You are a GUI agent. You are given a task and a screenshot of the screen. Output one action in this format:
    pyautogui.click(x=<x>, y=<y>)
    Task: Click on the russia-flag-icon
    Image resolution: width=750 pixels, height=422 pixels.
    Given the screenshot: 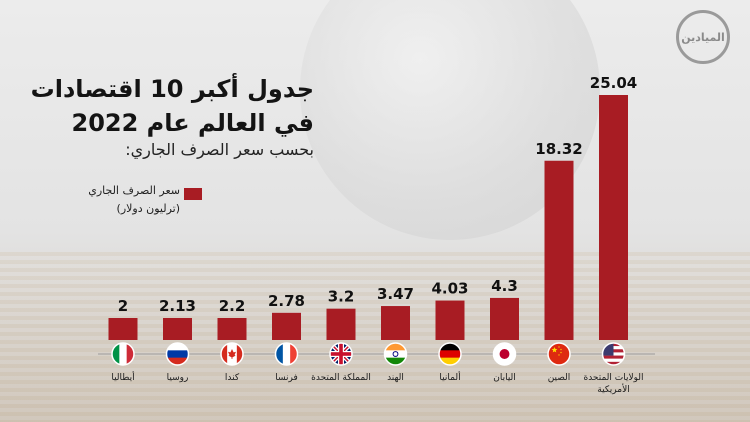 What is the action you would take?
    pyautogui.click(x=177, y=354)
    